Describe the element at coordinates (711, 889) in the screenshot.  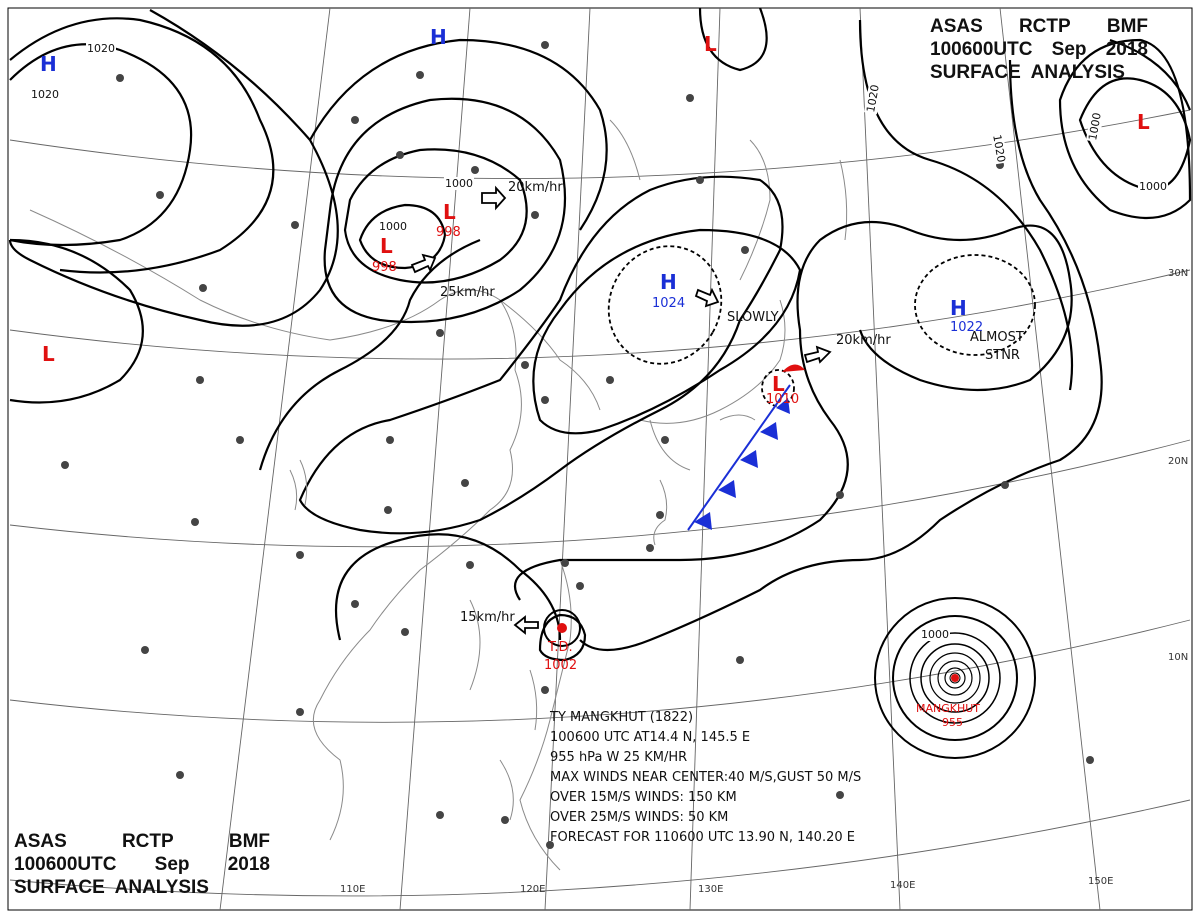
I see `lon-label: 130E` at that location.